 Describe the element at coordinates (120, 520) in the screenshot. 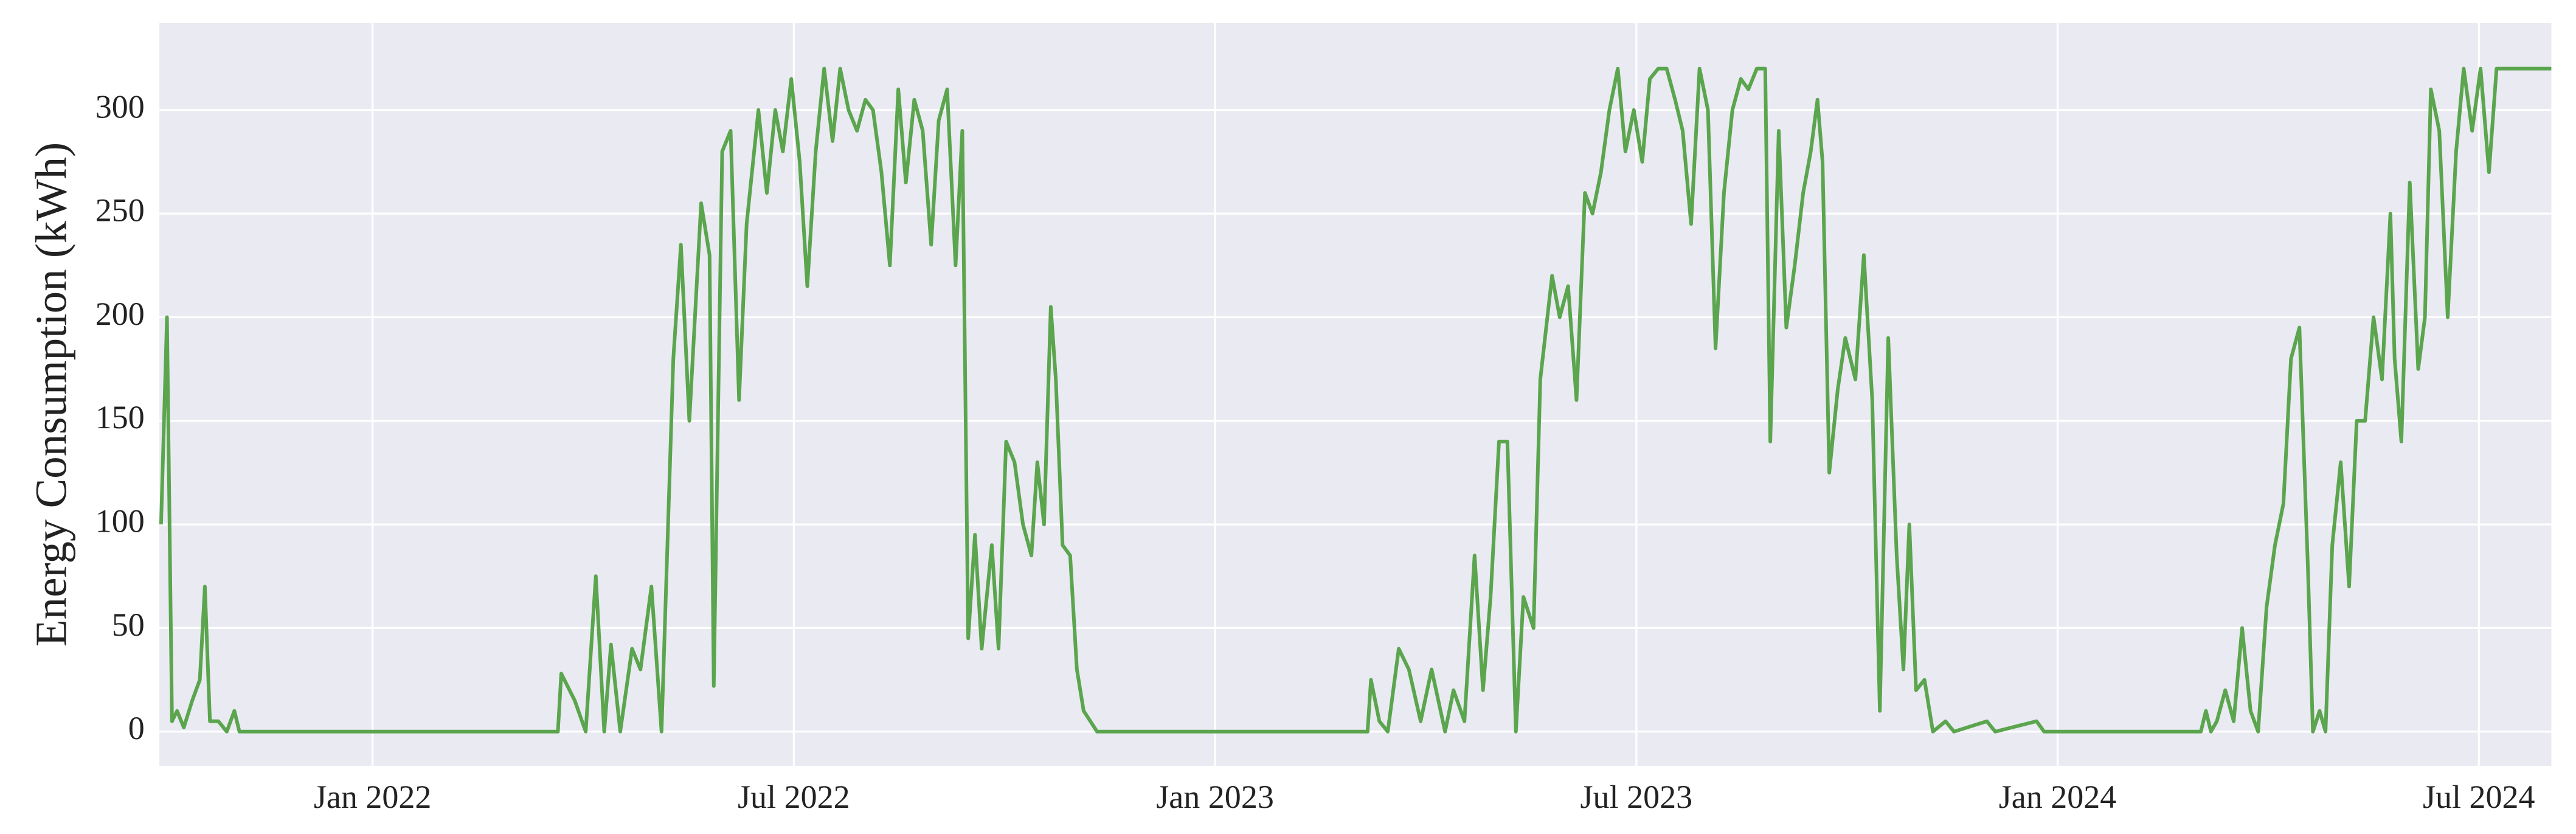

I see `y-tick-label: 100` at that location.